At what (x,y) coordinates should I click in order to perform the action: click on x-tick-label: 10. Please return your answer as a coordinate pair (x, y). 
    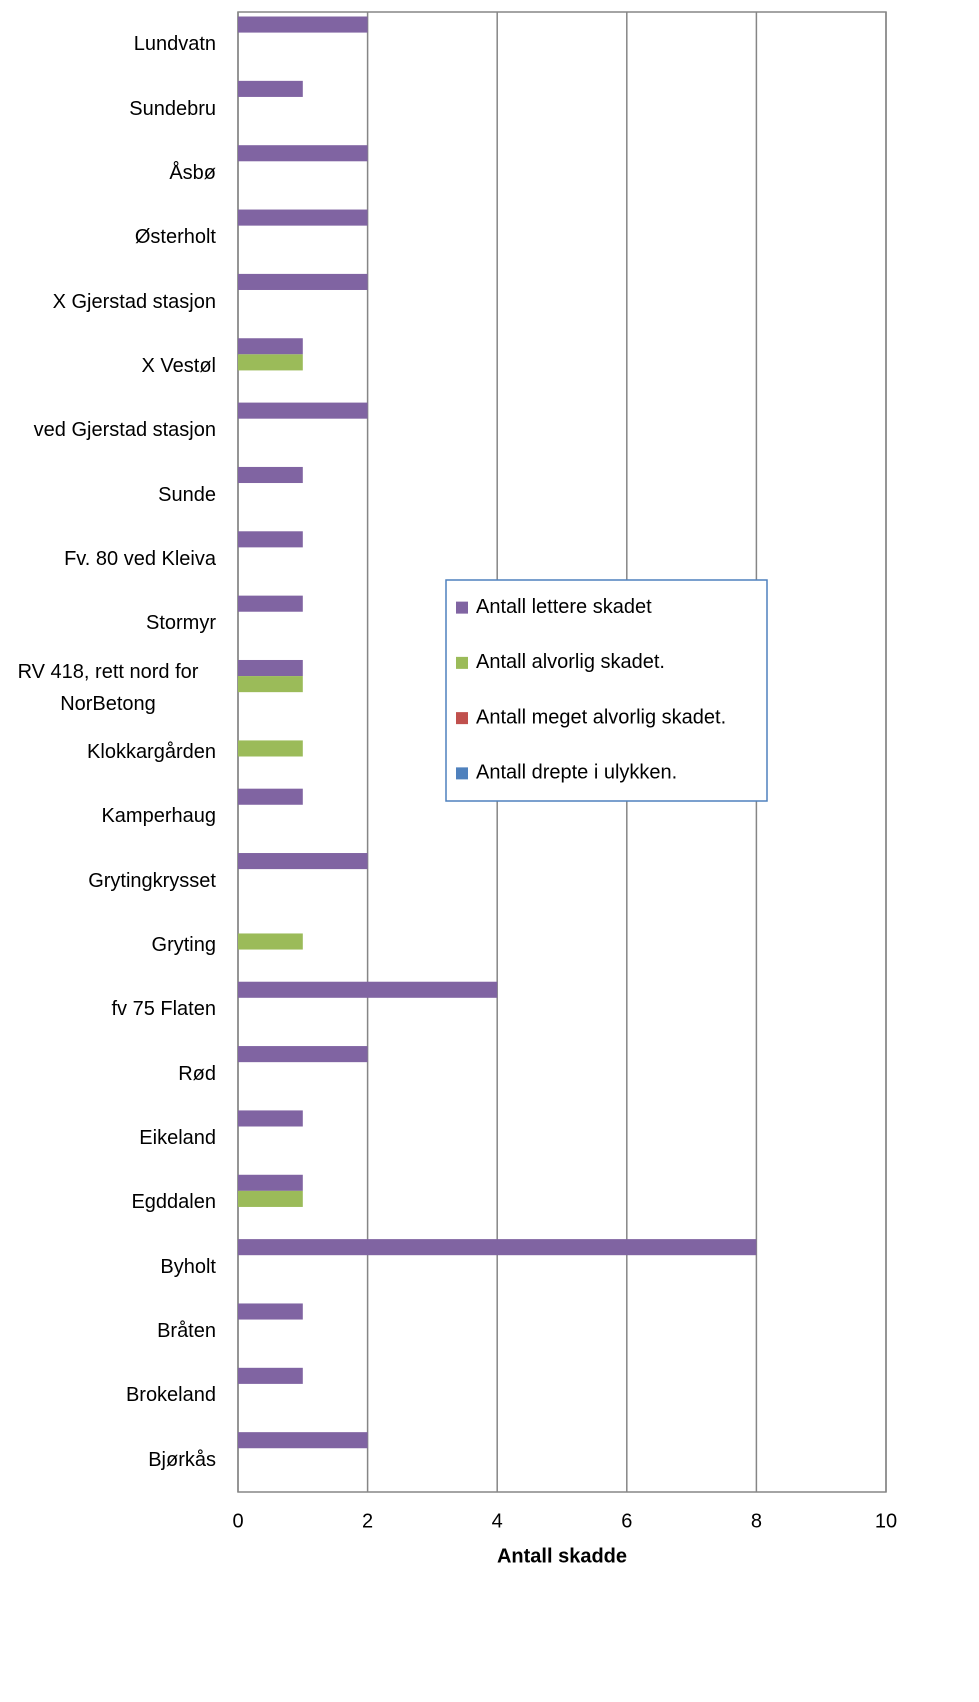
    Looking at the image, I should click on (886, 1521).